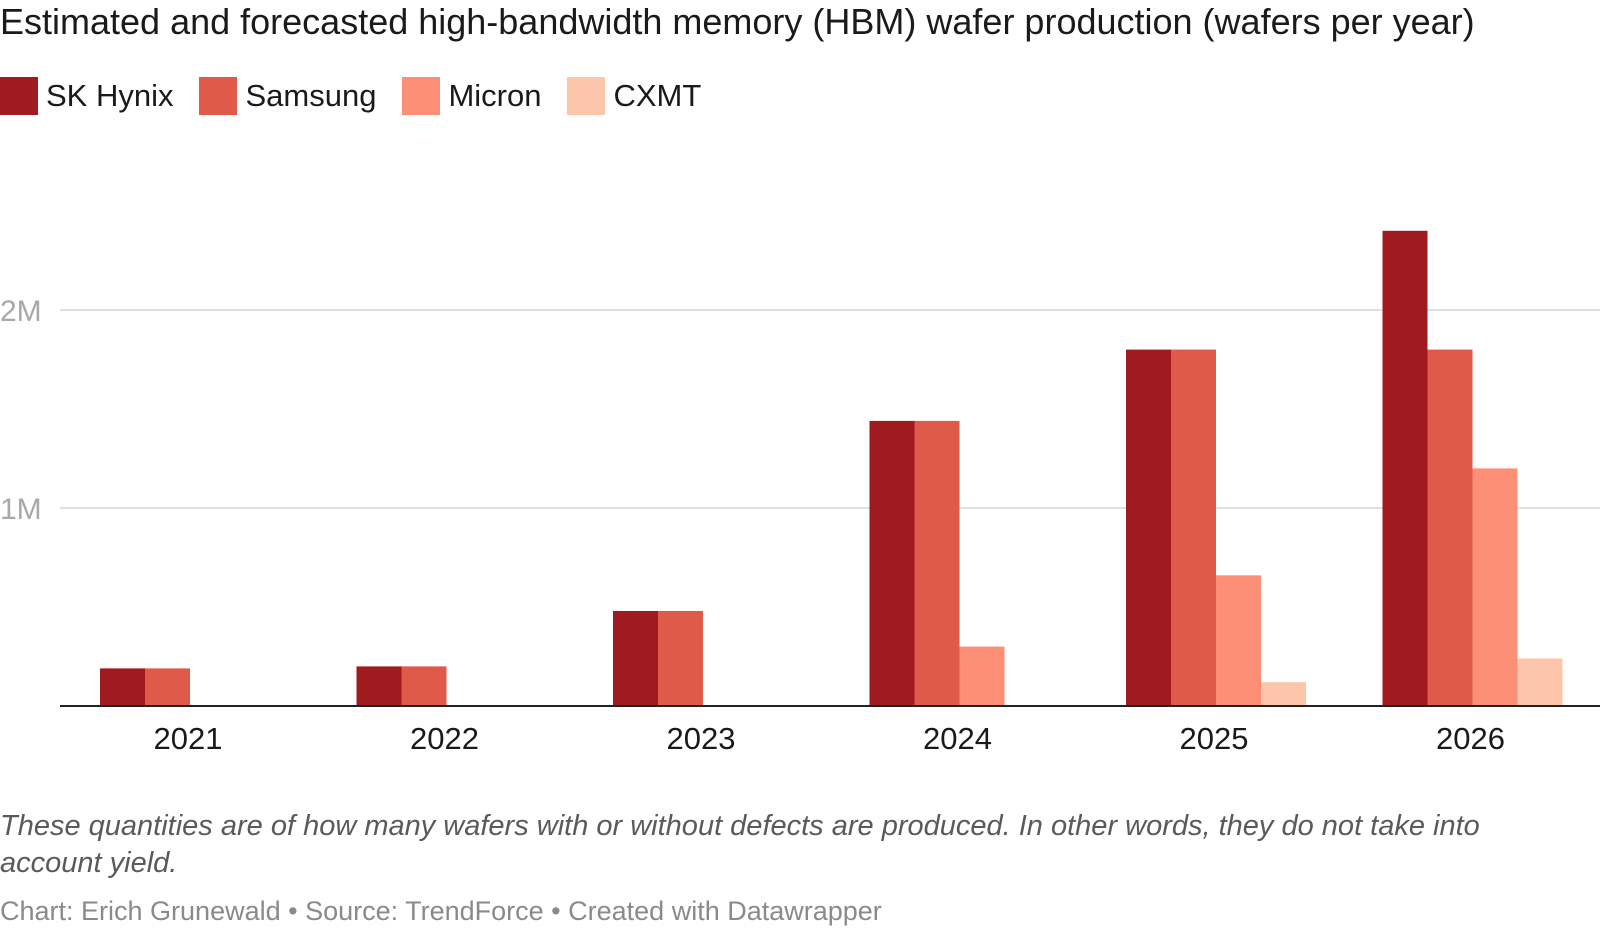 The height and width of the screenshot is (934, 1600). I want to click on legend-label-sk-hynix: SK Hynix, so click(110, 95).